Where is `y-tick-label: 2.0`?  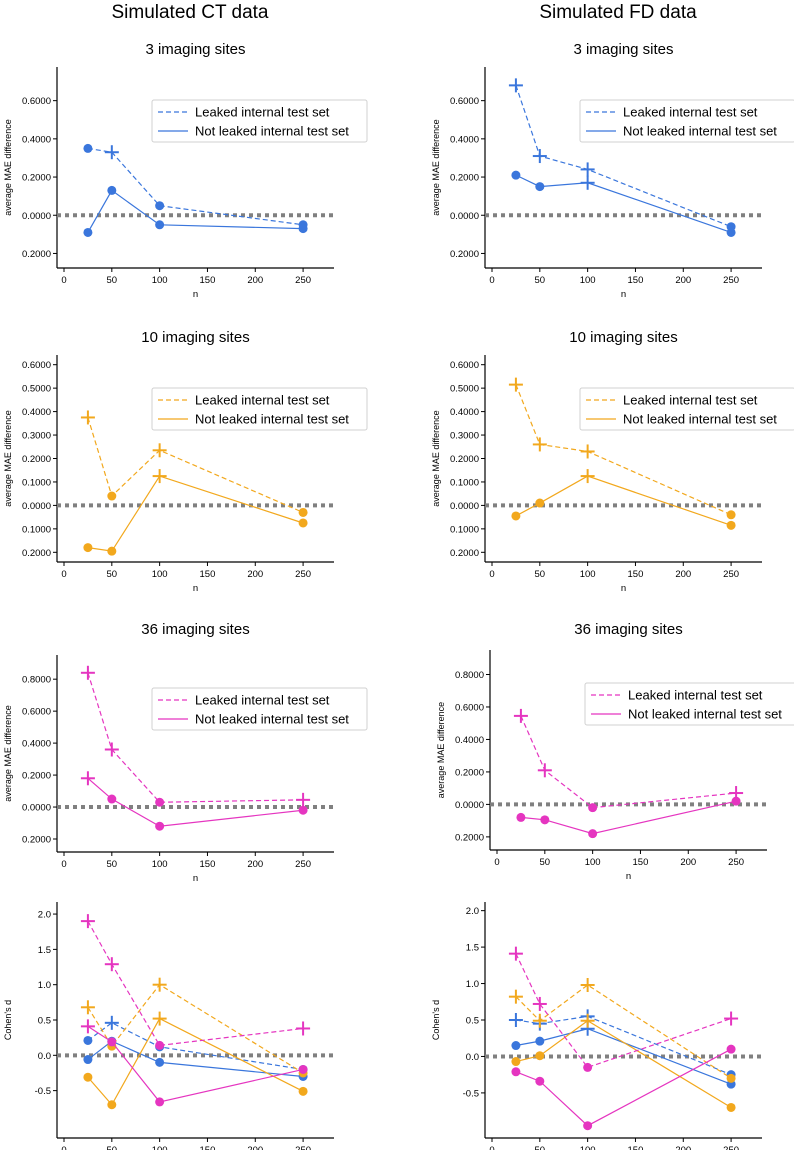 y-tick-label: 2.0 is located at coordinates (44, 915).